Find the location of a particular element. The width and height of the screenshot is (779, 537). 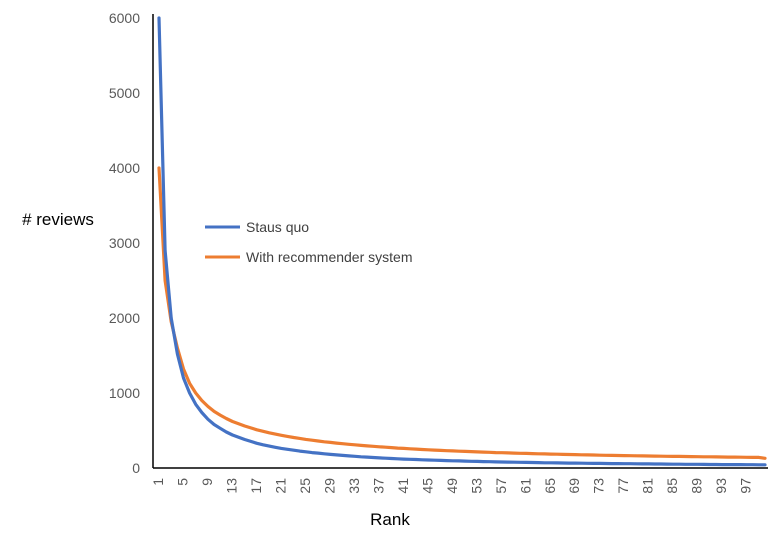

x-tick-label: 9 is located at coordinates (207, 482).